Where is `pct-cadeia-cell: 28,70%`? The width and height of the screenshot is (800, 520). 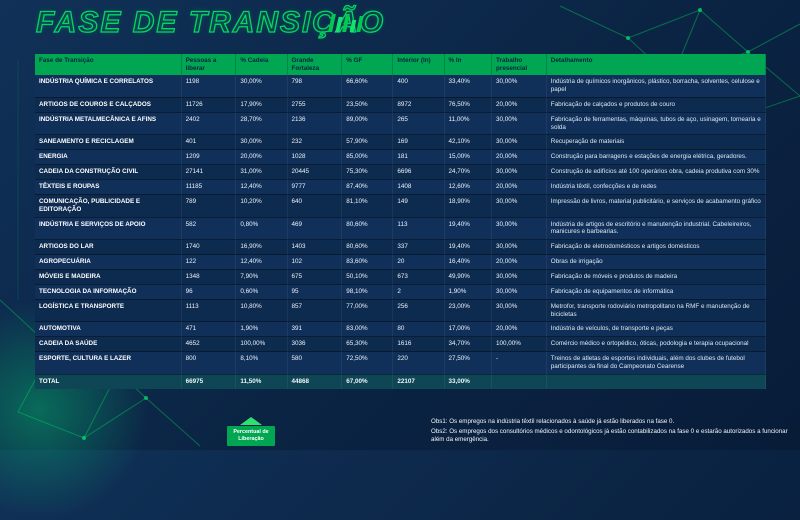 pct-cadeia-cell: 28,70% is located at coordinates (261, 124).